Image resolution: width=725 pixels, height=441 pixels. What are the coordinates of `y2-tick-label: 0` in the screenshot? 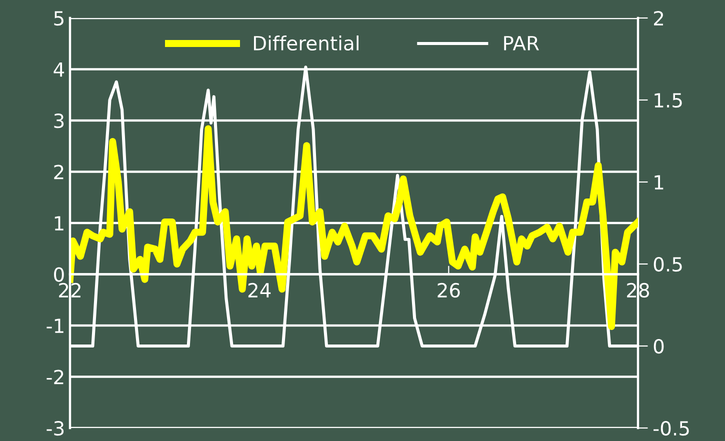 It's located at (659, 346).